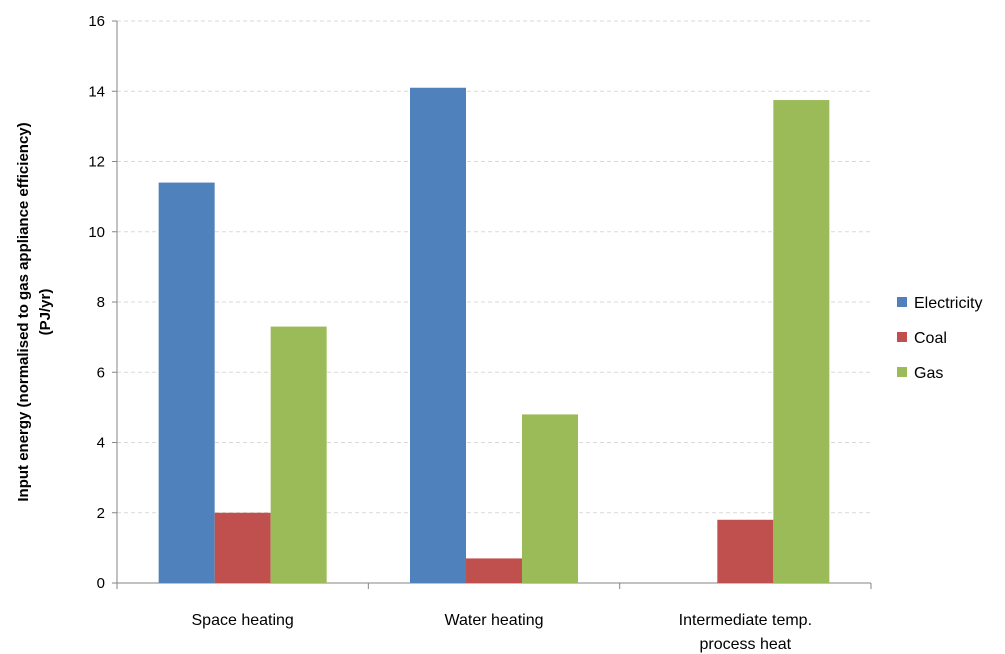  What do you see at coordinates (96, 232) in the screenshot?
I see `y-tick-label: 10` at bounding box center [96, 232].